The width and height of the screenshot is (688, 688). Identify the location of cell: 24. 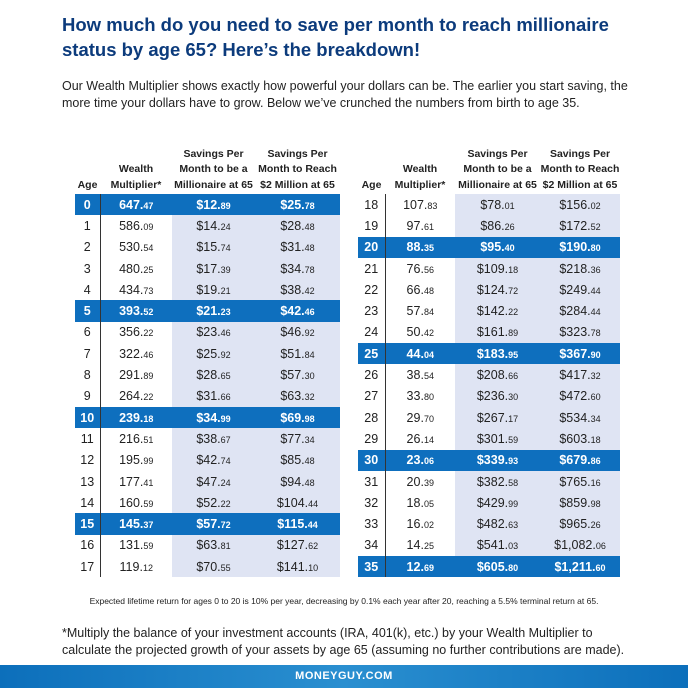
(372, 332).